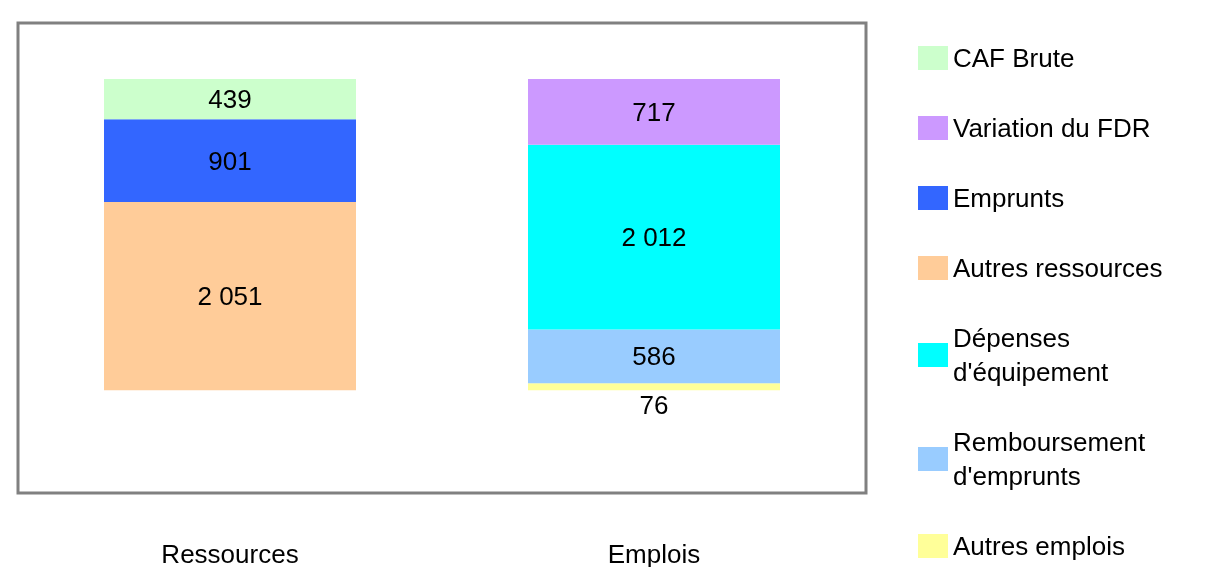 The image size is (1208, 575). What do you see at coordinates (230, 160) in the screenshot?
I see `data-label: 901` at bounding box center [230, 160].